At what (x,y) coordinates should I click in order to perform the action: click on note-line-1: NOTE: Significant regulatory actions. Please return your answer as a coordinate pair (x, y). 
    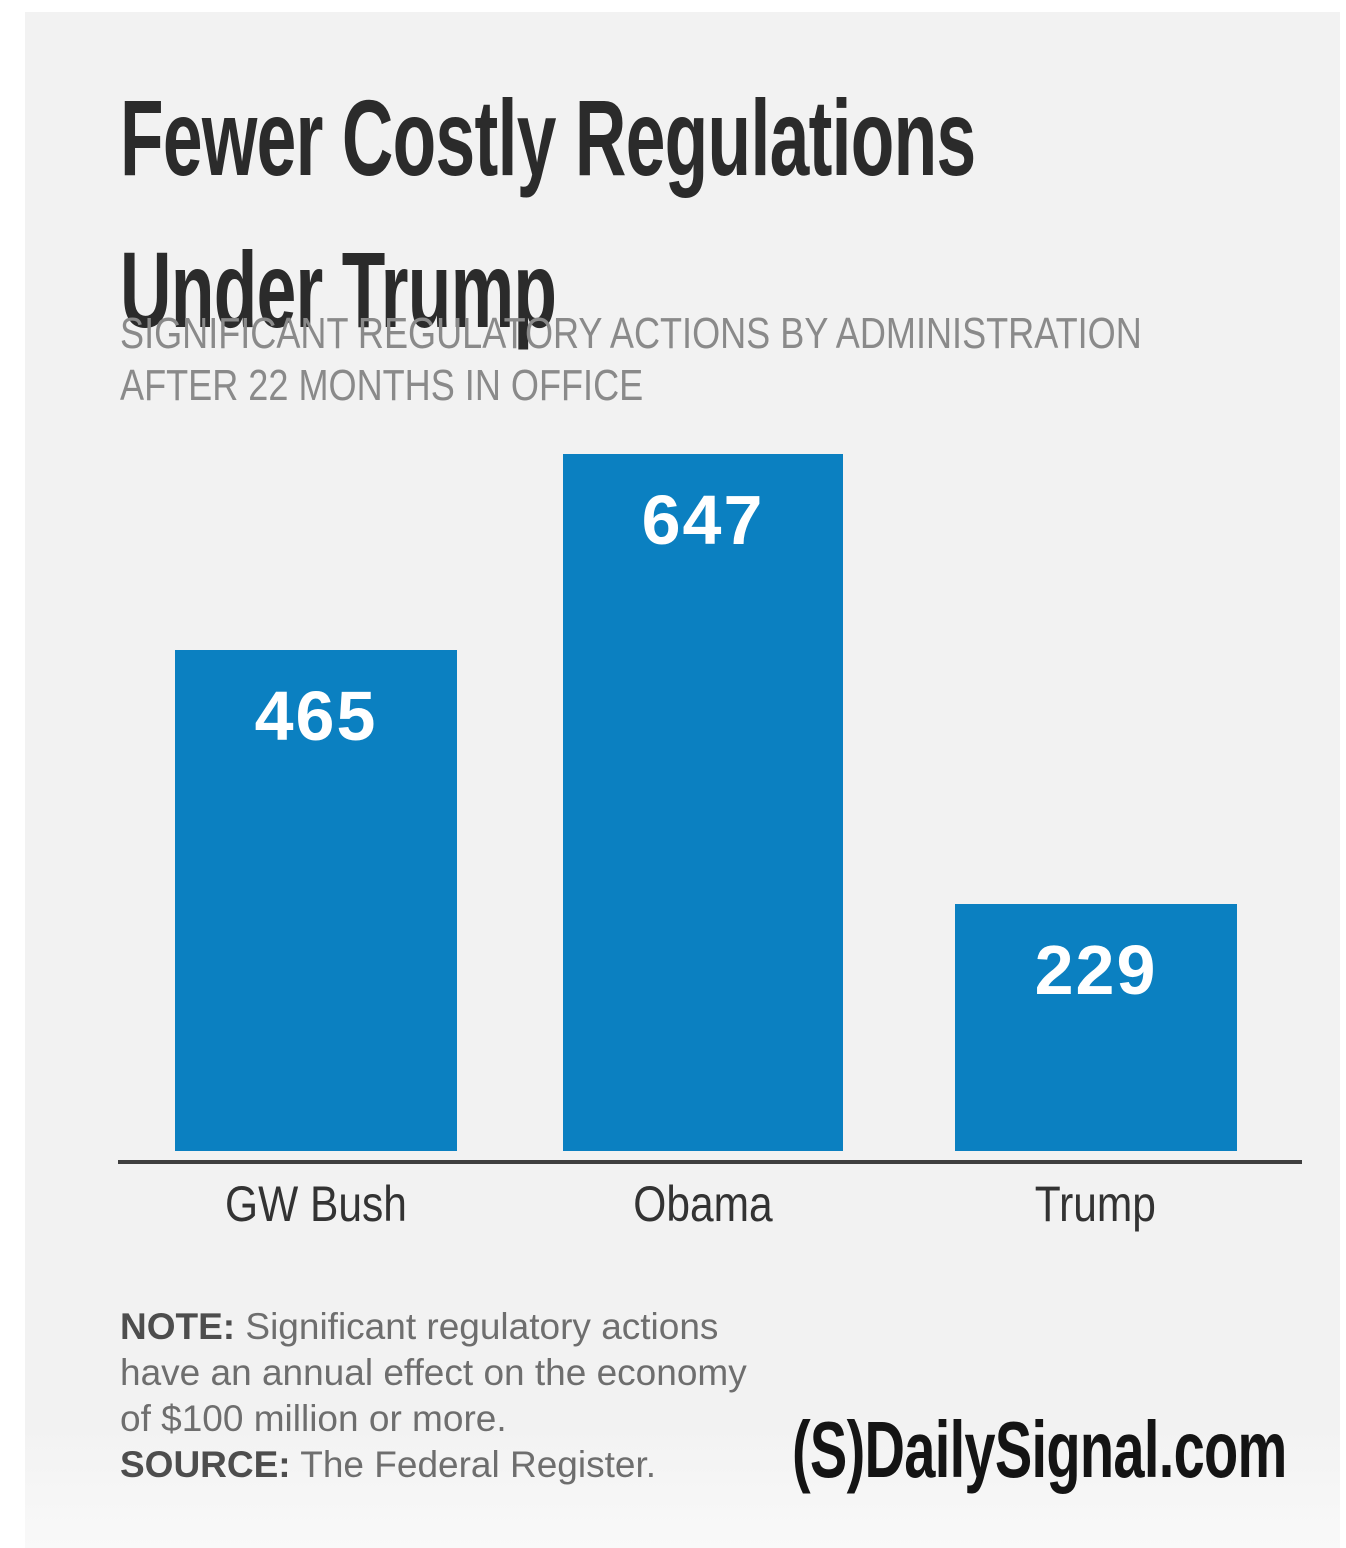
    Looking at the image, I should click on (419, 1326).